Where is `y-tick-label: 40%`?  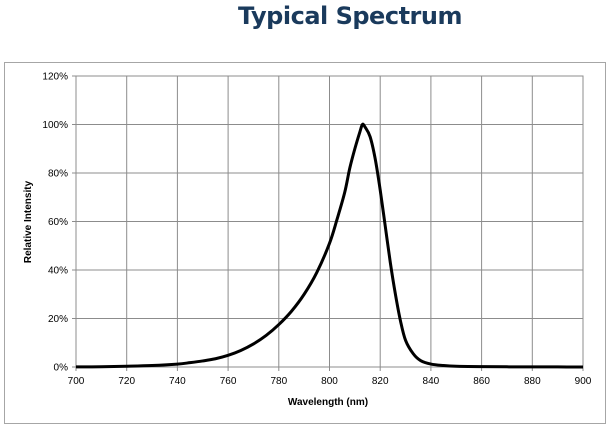 y-tick-label: 40% is located at coordinates (58, 271).